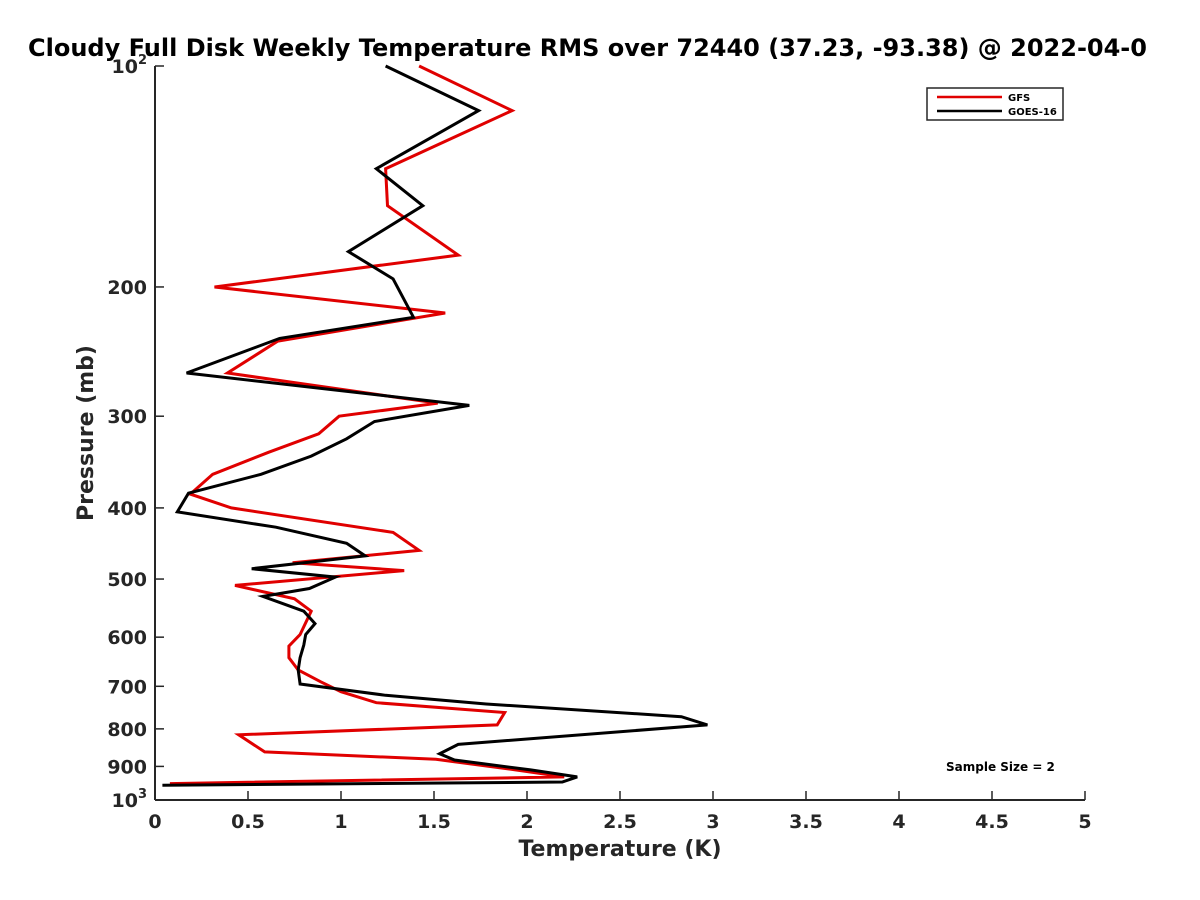 Image resolution: width=1200 pixels, height=900 pixels. I want to click on y-tick-label: 10³, so click(130, 799).